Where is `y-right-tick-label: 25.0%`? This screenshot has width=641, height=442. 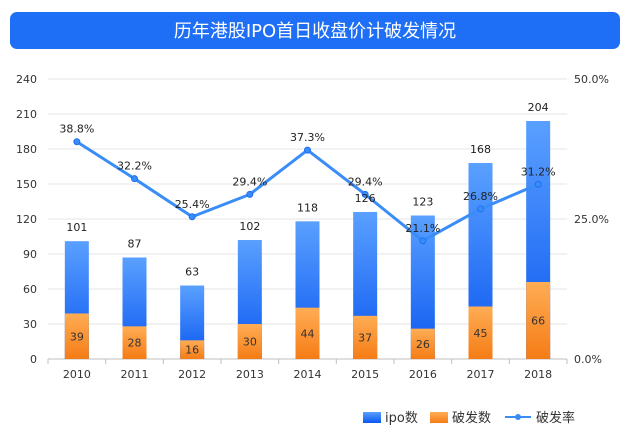
y-right-tick-label: 25.0% is located at coordinates (591, 219).